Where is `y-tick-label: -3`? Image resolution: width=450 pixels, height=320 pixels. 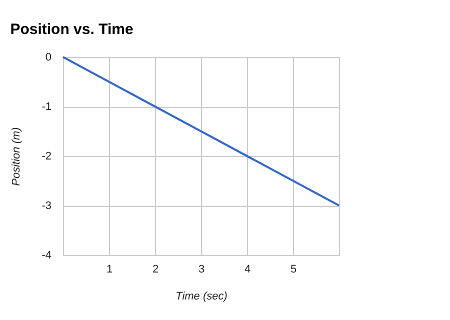 y-tick-label: -3 is located at coordinates (47, 206).